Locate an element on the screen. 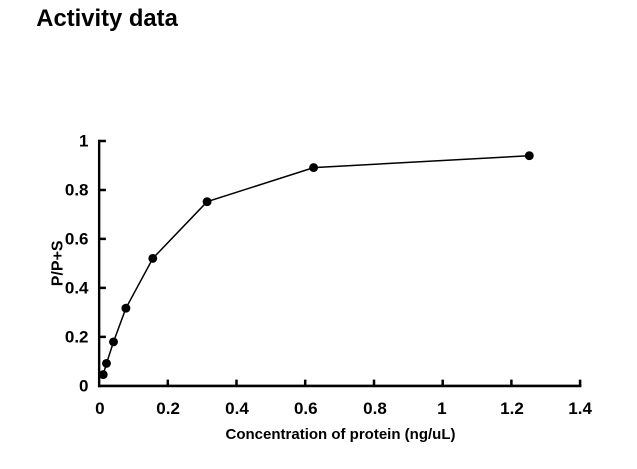 This screenshot has height=469, width=637. svg-text: 1.4 is located at coordinates (580, 408).